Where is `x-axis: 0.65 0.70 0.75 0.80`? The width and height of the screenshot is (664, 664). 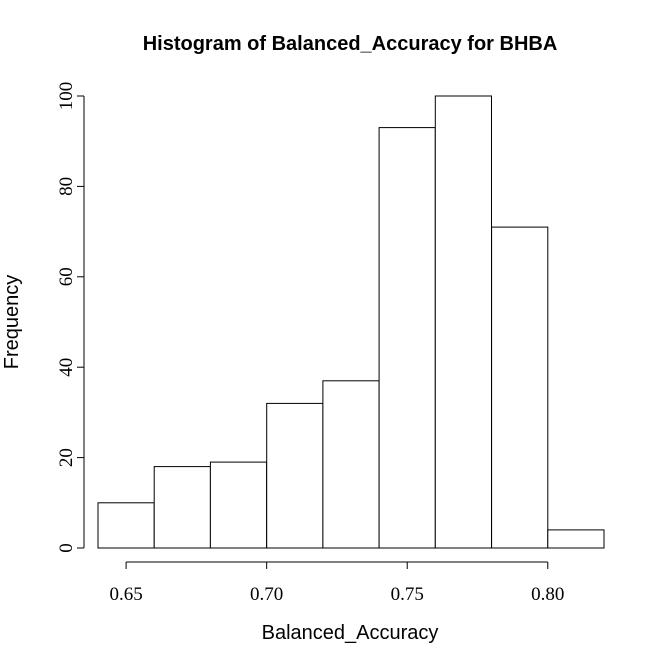
x-axis: 0.65 0.70 0.75 0.80 is located at coordinates (336, 583).